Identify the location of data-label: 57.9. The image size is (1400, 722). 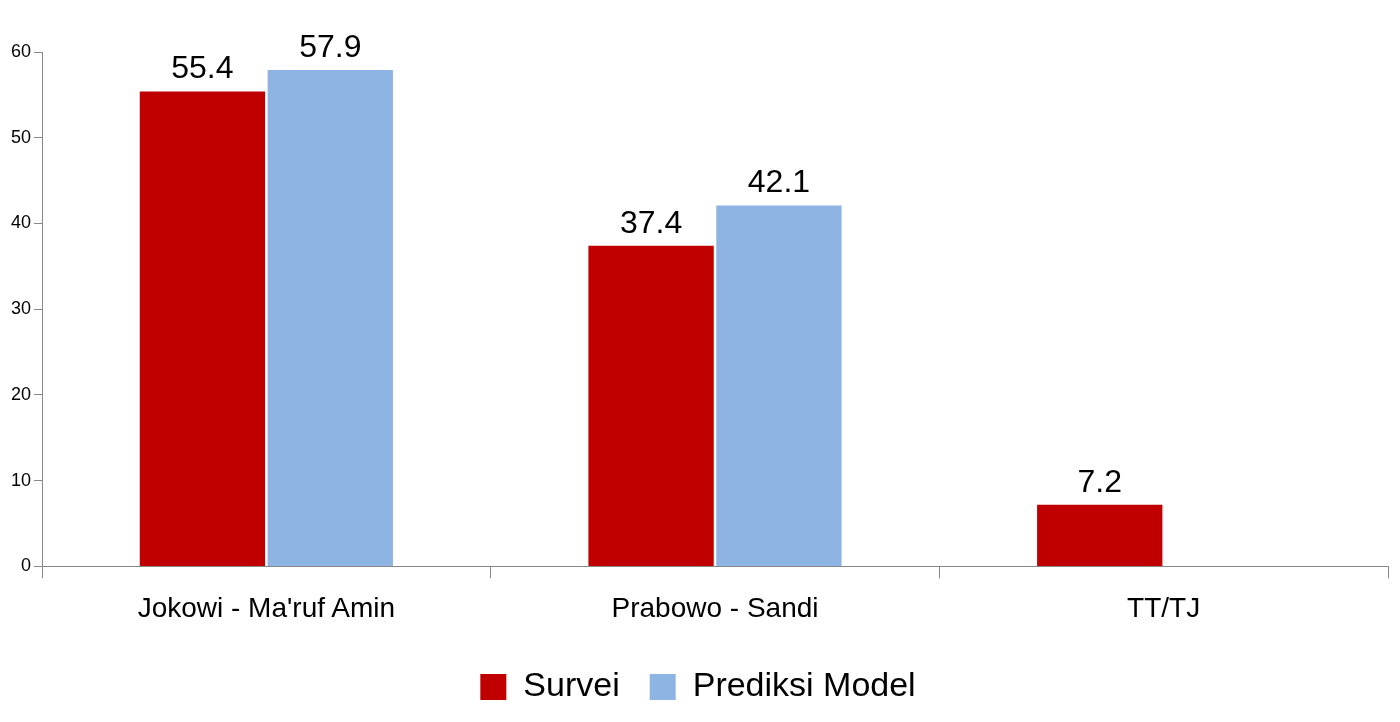
(330, 45).